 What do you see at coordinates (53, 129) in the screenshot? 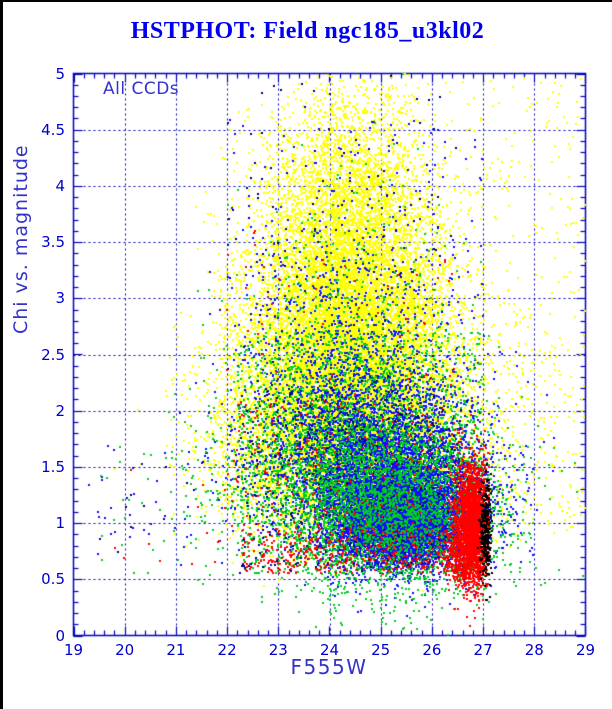
I see `y-tick-label: 4.5` at bounding box center [53, 129].